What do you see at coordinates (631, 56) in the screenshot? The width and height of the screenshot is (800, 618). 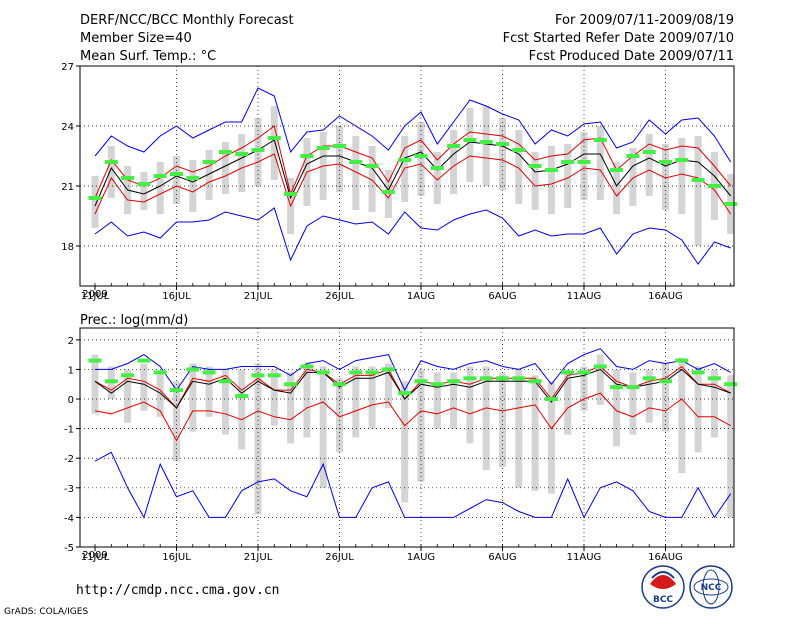 I see `produced-date-label: Fcst Produced Date 2009/07/11` at bounding box center [631, 56].